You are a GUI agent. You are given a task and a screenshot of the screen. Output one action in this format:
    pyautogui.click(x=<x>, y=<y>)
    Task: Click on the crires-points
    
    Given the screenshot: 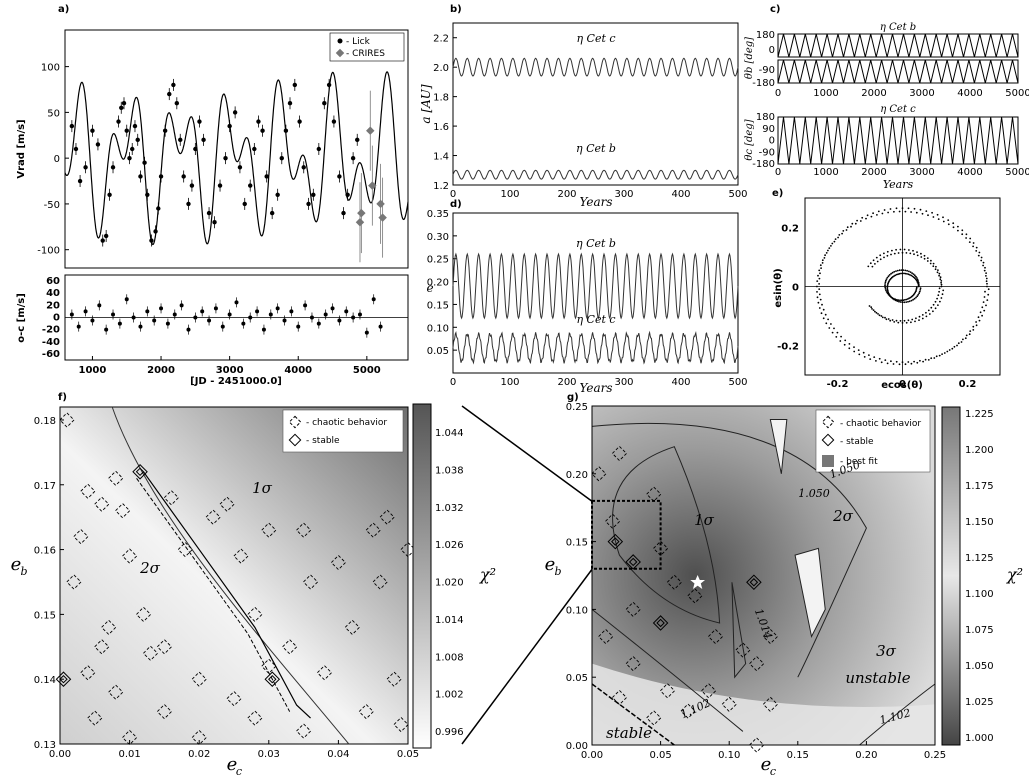 What is the action you would take?
    pyautogui.click(x=371, y=176)
    